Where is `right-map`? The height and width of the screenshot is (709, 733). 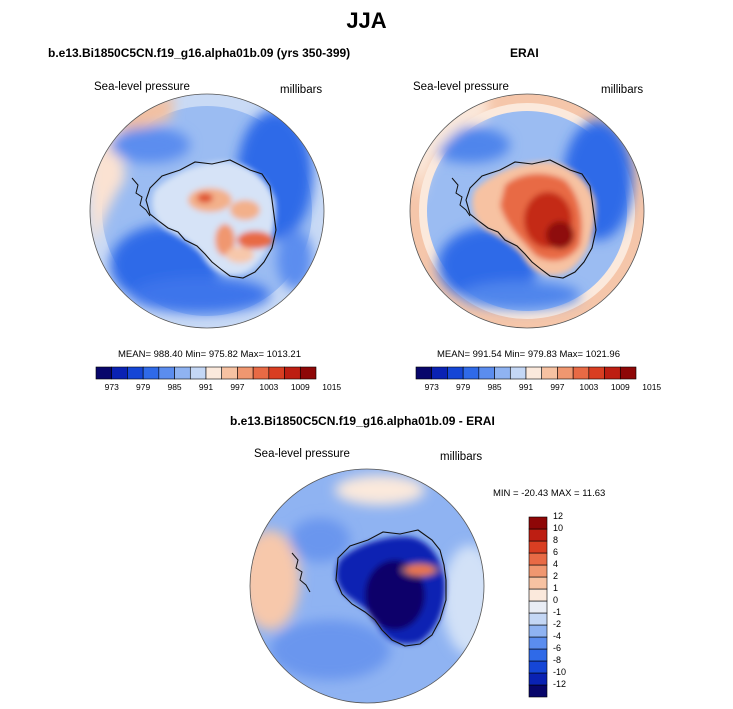 right-map is located at coordinates (527, 211).